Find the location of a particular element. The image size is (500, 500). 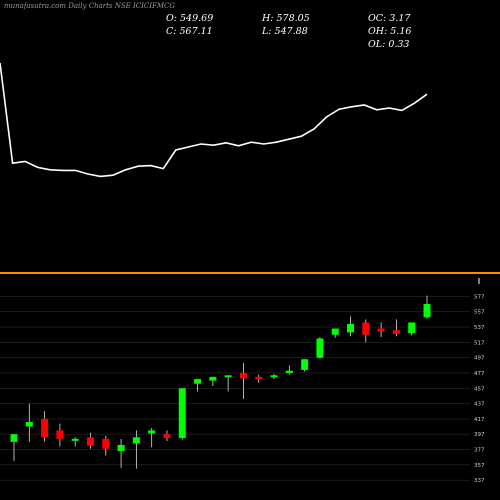

ol-value: OL: 0.33 is located at coordinates (389, 44).